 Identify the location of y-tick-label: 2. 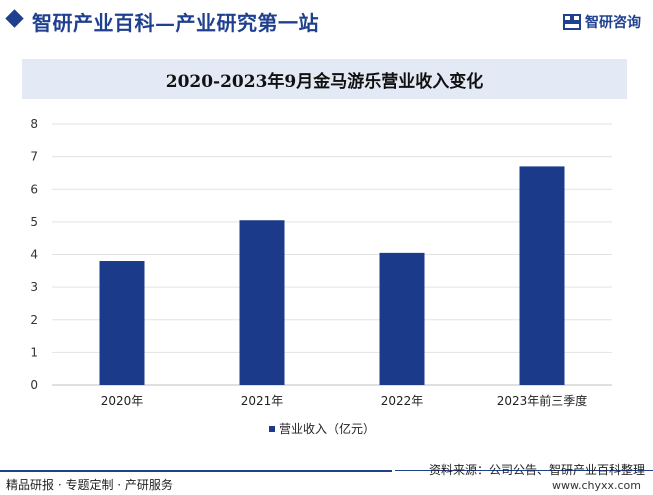
(34, 320).